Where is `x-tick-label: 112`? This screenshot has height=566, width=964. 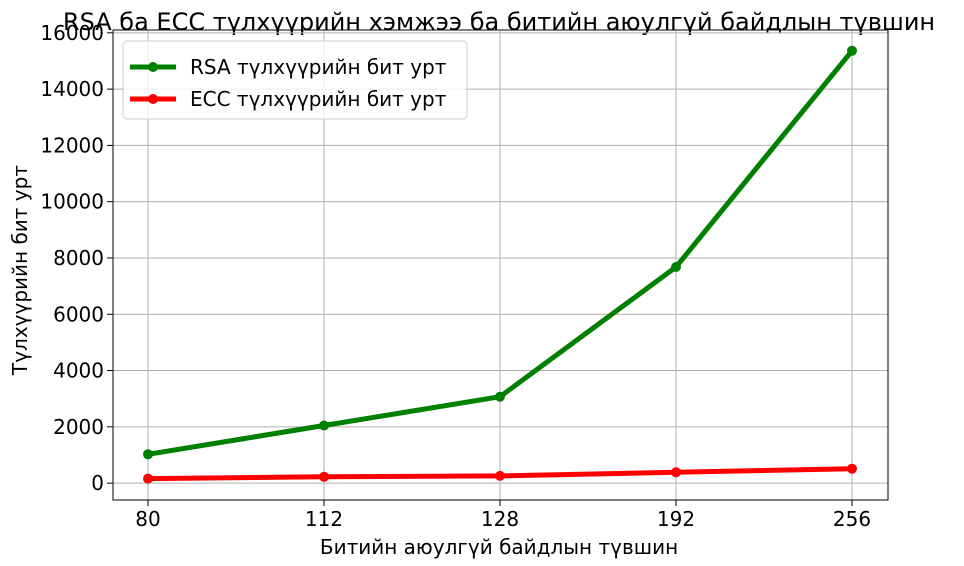
x-tick-label: 112 is located at coordinates (324, 519).